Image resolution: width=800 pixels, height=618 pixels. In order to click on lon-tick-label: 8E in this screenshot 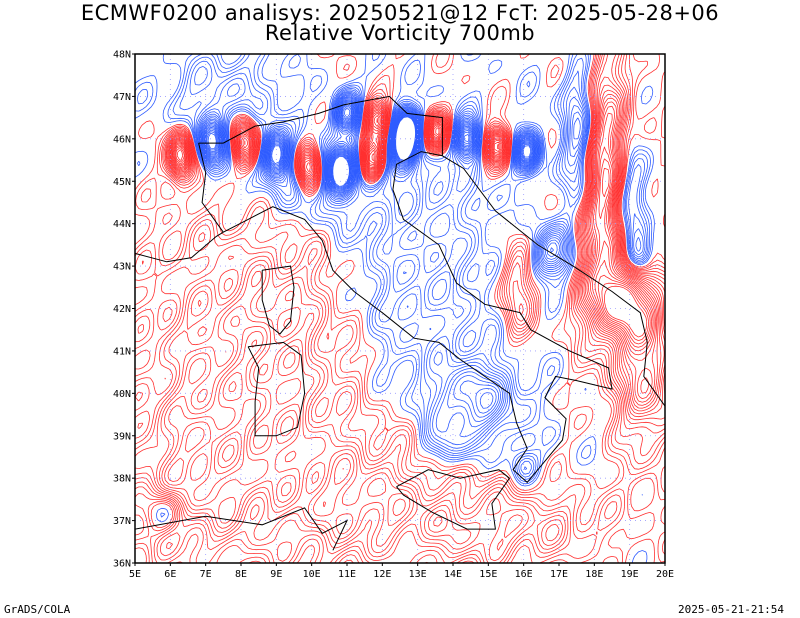, I will do `click(241, 574)`.